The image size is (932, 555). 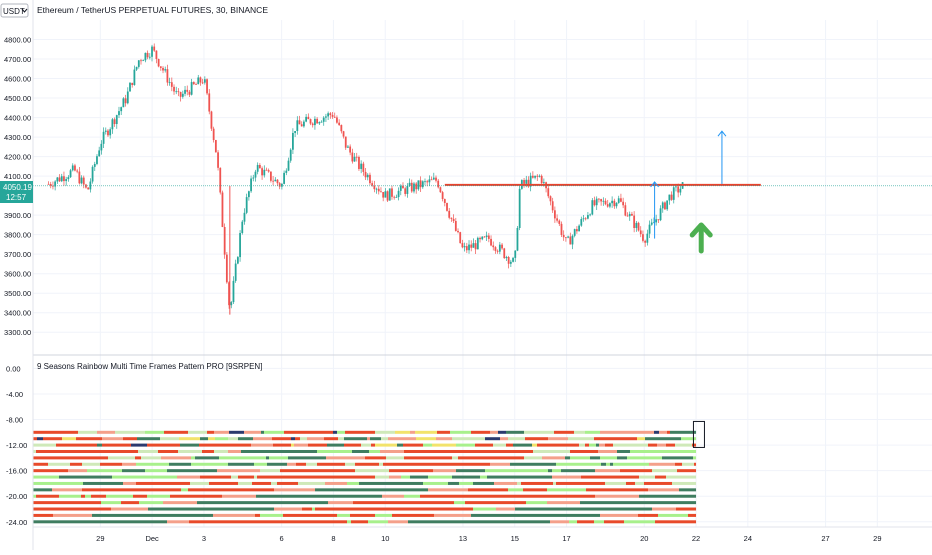 What do you see at coordinates (16, 522) in the screenshot?
I see `indicator-tick-label: -24.00` at bounding box center [16, 522].